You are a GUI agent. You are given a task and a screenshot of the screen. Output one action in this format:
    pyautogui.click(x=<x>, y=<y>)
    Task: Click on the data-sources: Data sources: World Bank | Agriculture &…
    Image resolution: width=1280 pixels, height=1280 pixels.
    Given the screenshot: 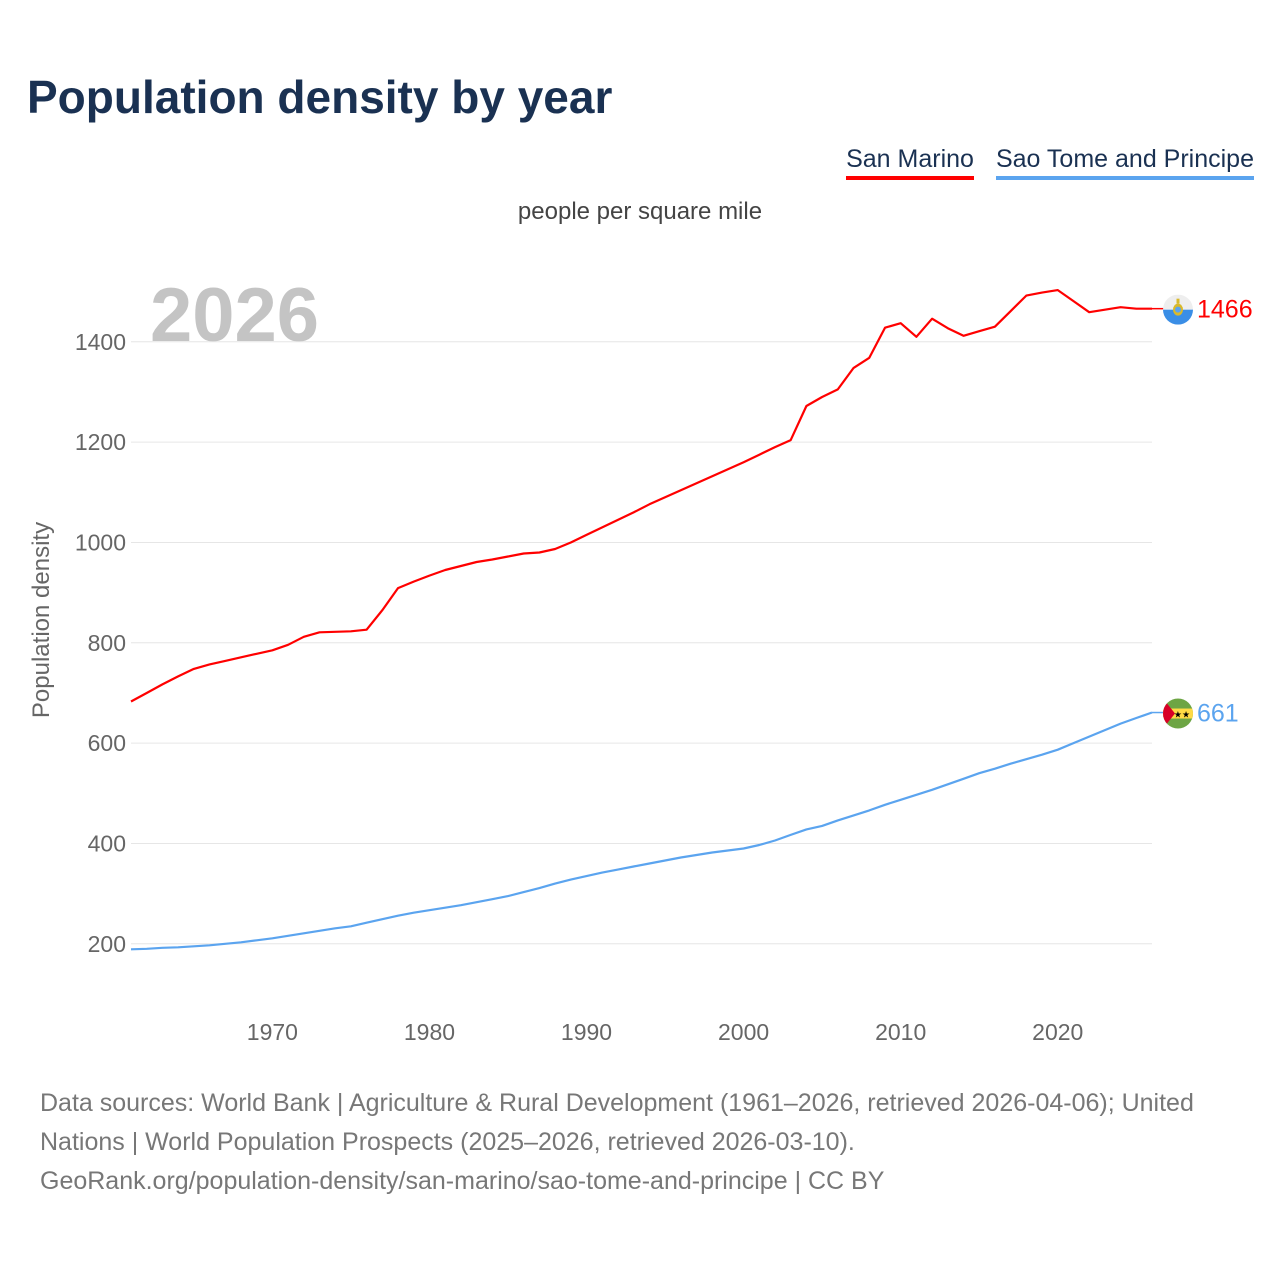 What is the action you would take?
    pyautogui.click(x=617, y=1122)
    